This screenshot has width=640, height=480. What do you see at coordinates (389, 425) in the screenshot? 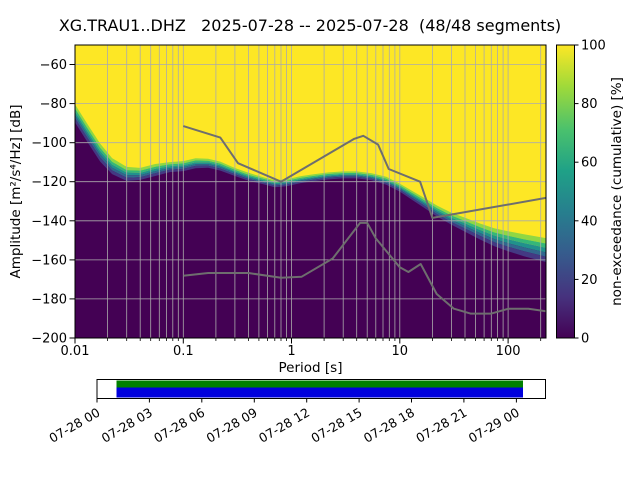
I see `time-tick-label: 07-28 18` at bounding box center [389, 425].